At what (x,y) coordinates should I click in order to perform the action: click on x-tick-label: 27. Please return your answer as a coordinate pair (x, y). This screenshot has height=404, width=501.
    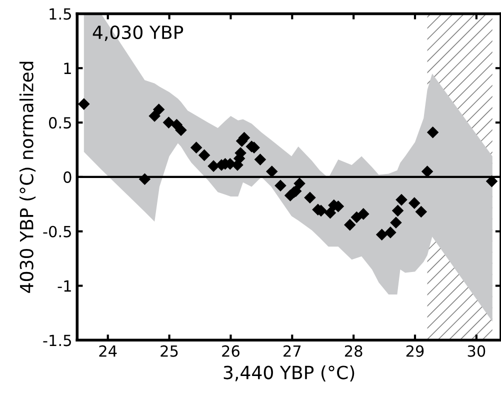
    Looking at the image, I should click on (292, 351).